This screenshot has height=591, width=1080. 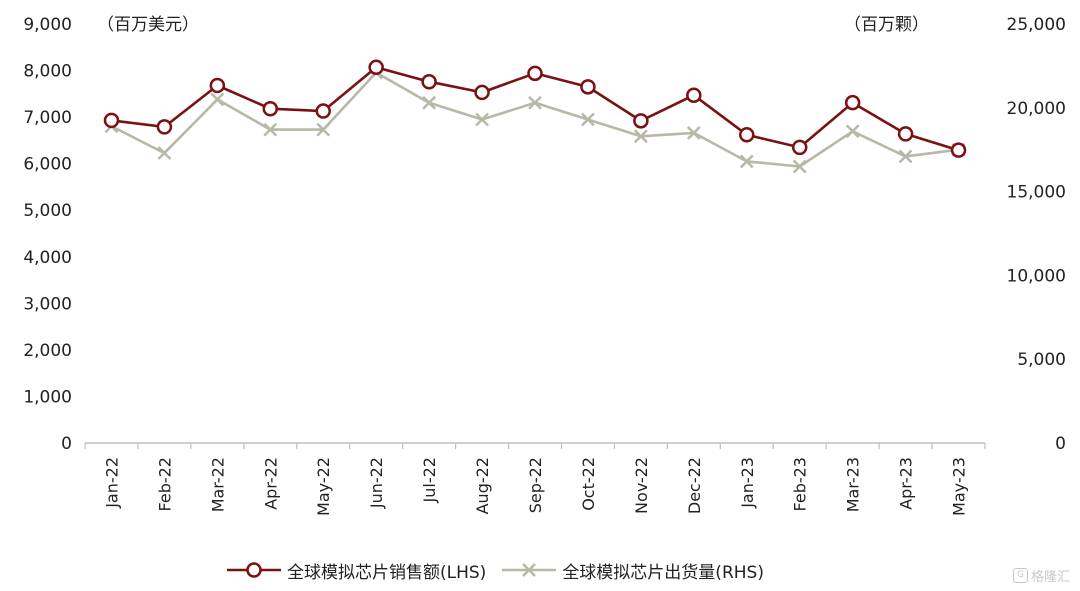 What do you see at coordinates (1036, 25) in the screenshot?
I see `right-tick-label: 25,000` at bounding box center [1036, 25].